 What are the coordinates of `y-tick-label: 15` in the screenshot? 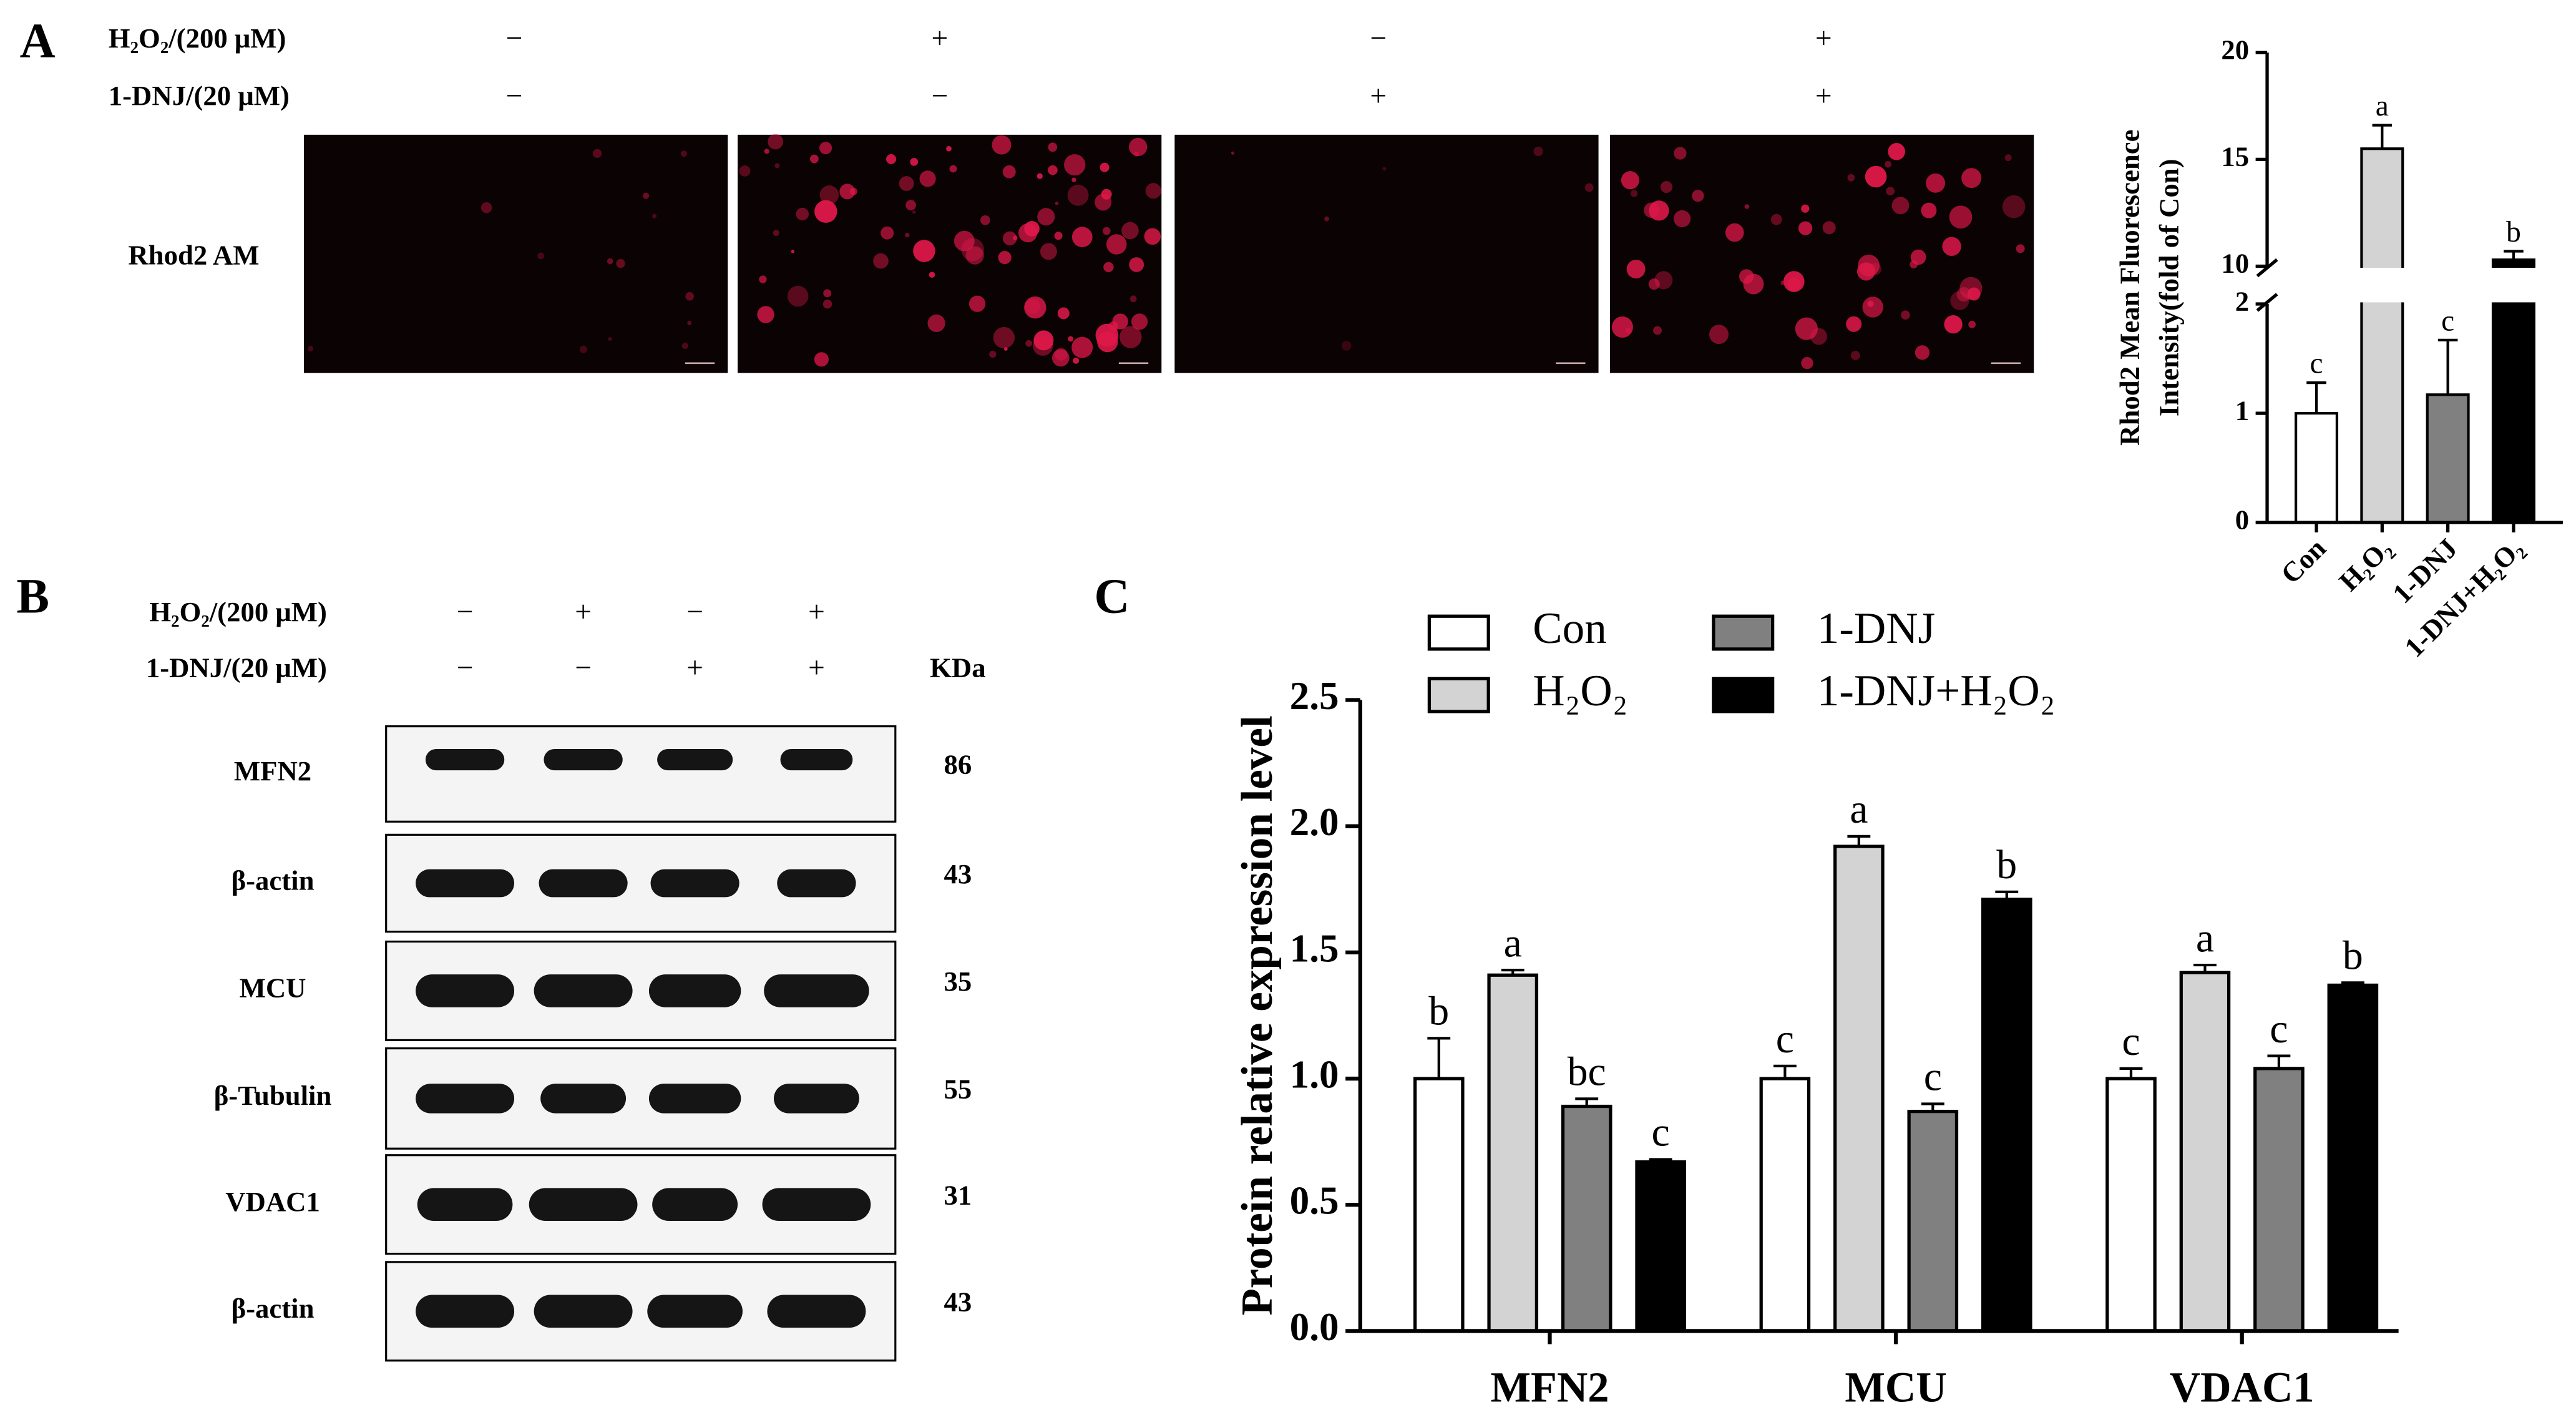 It's located at (2235, 156).